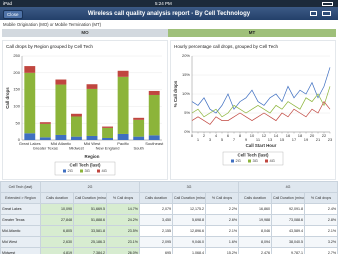  Describe the element at coordinates (222, 242) in the screenshot. I see `table-cell: 1.6%` at that location.